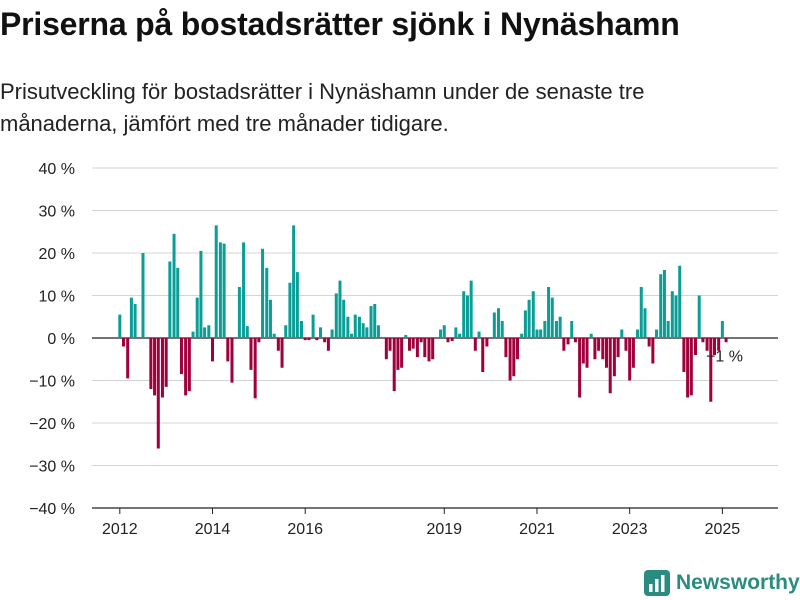 The height and width of the screenshot is (600, 800). What do you see at coordinates (52, 509) in the screenshot?
I see `y-tick-label: −40 %` at bounding box center [52, 509].